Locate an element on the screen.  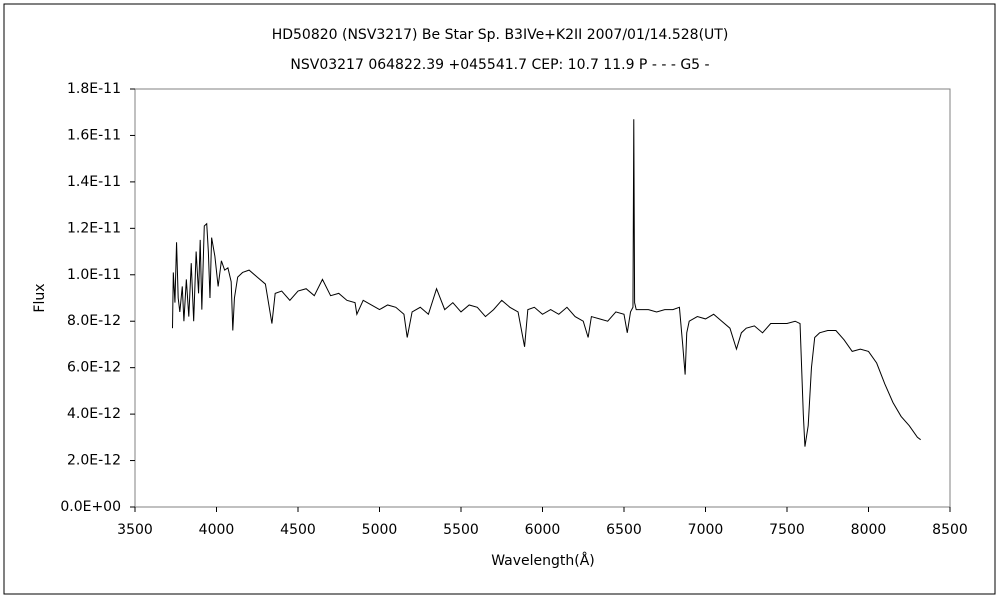
x-tick-label: 4500 is located at coordinates (298, 530).